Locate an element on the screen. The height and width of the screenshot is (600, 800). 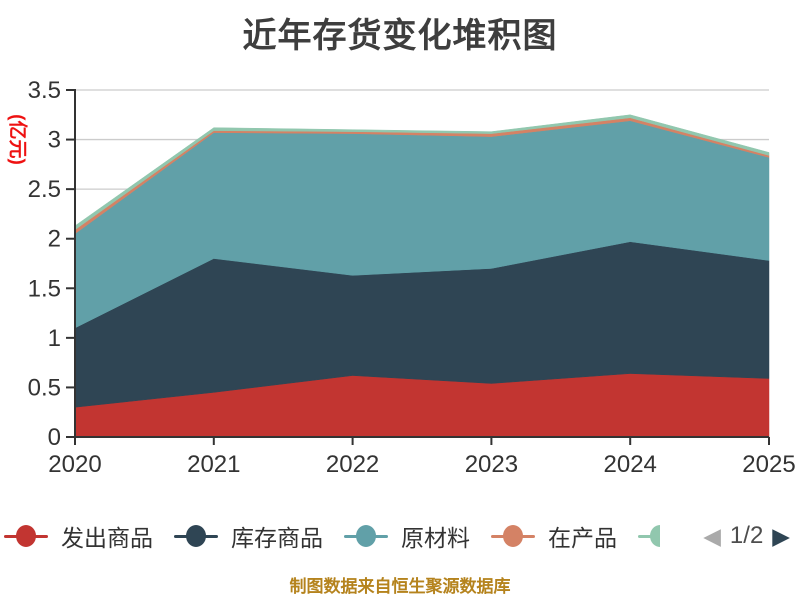
y-axis-tick-label: 0.5 is located at coordinates (44, 387).